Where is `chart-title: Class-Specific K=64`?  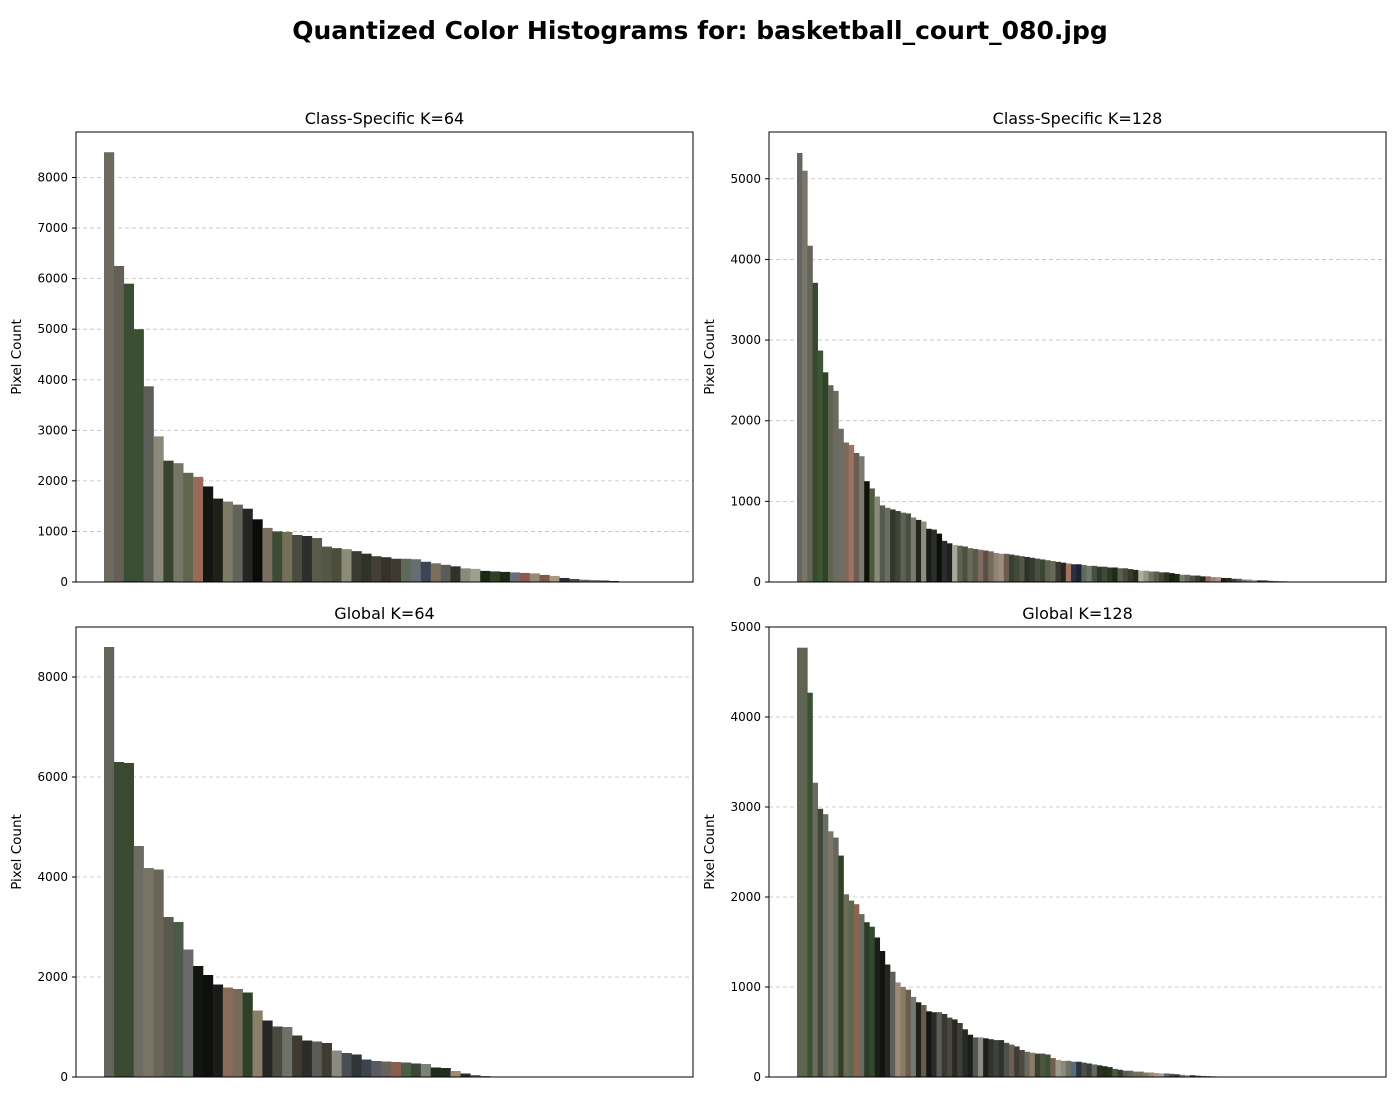
chart-title: Class-Specific K=64 is located at coordinates (384, 118).